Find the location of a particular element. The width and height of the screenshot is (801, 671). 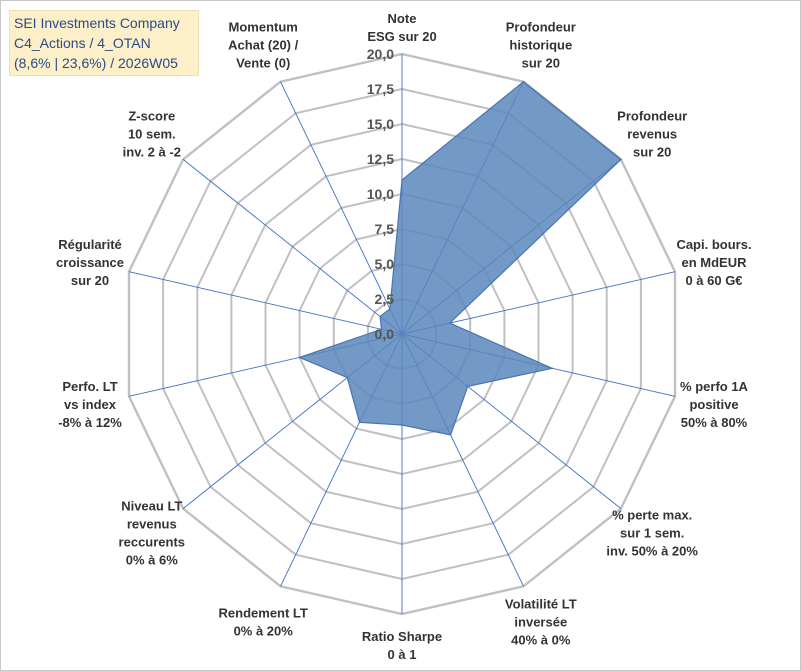

chart-title-line-3: (8,6% | 23,6%) / 2026W05 is located at coordinates (96, 63).